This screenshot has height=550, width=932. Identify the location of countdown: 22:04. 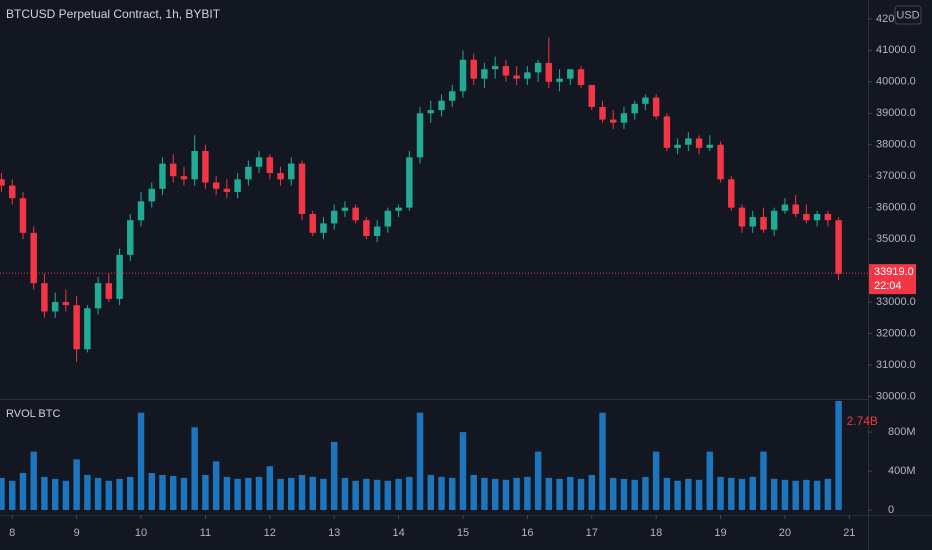
(888, 286).